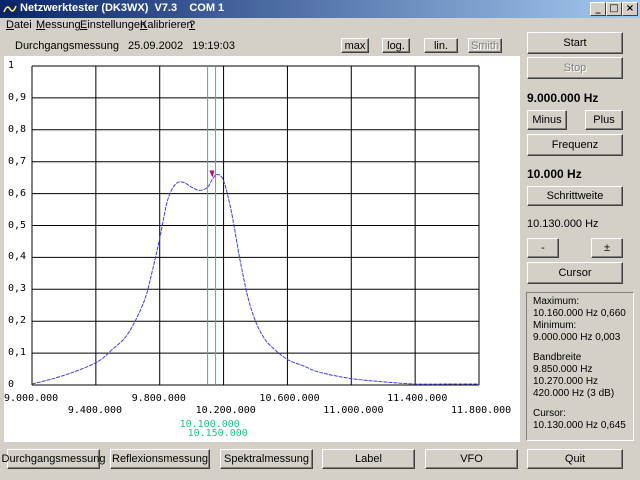 The width and height of the screenshot is (640, 480). What do you see at coordinates (158, 398) in the screenshot?
I see `x-tick-label: 9.800.000` at bounding box center [158, 398].